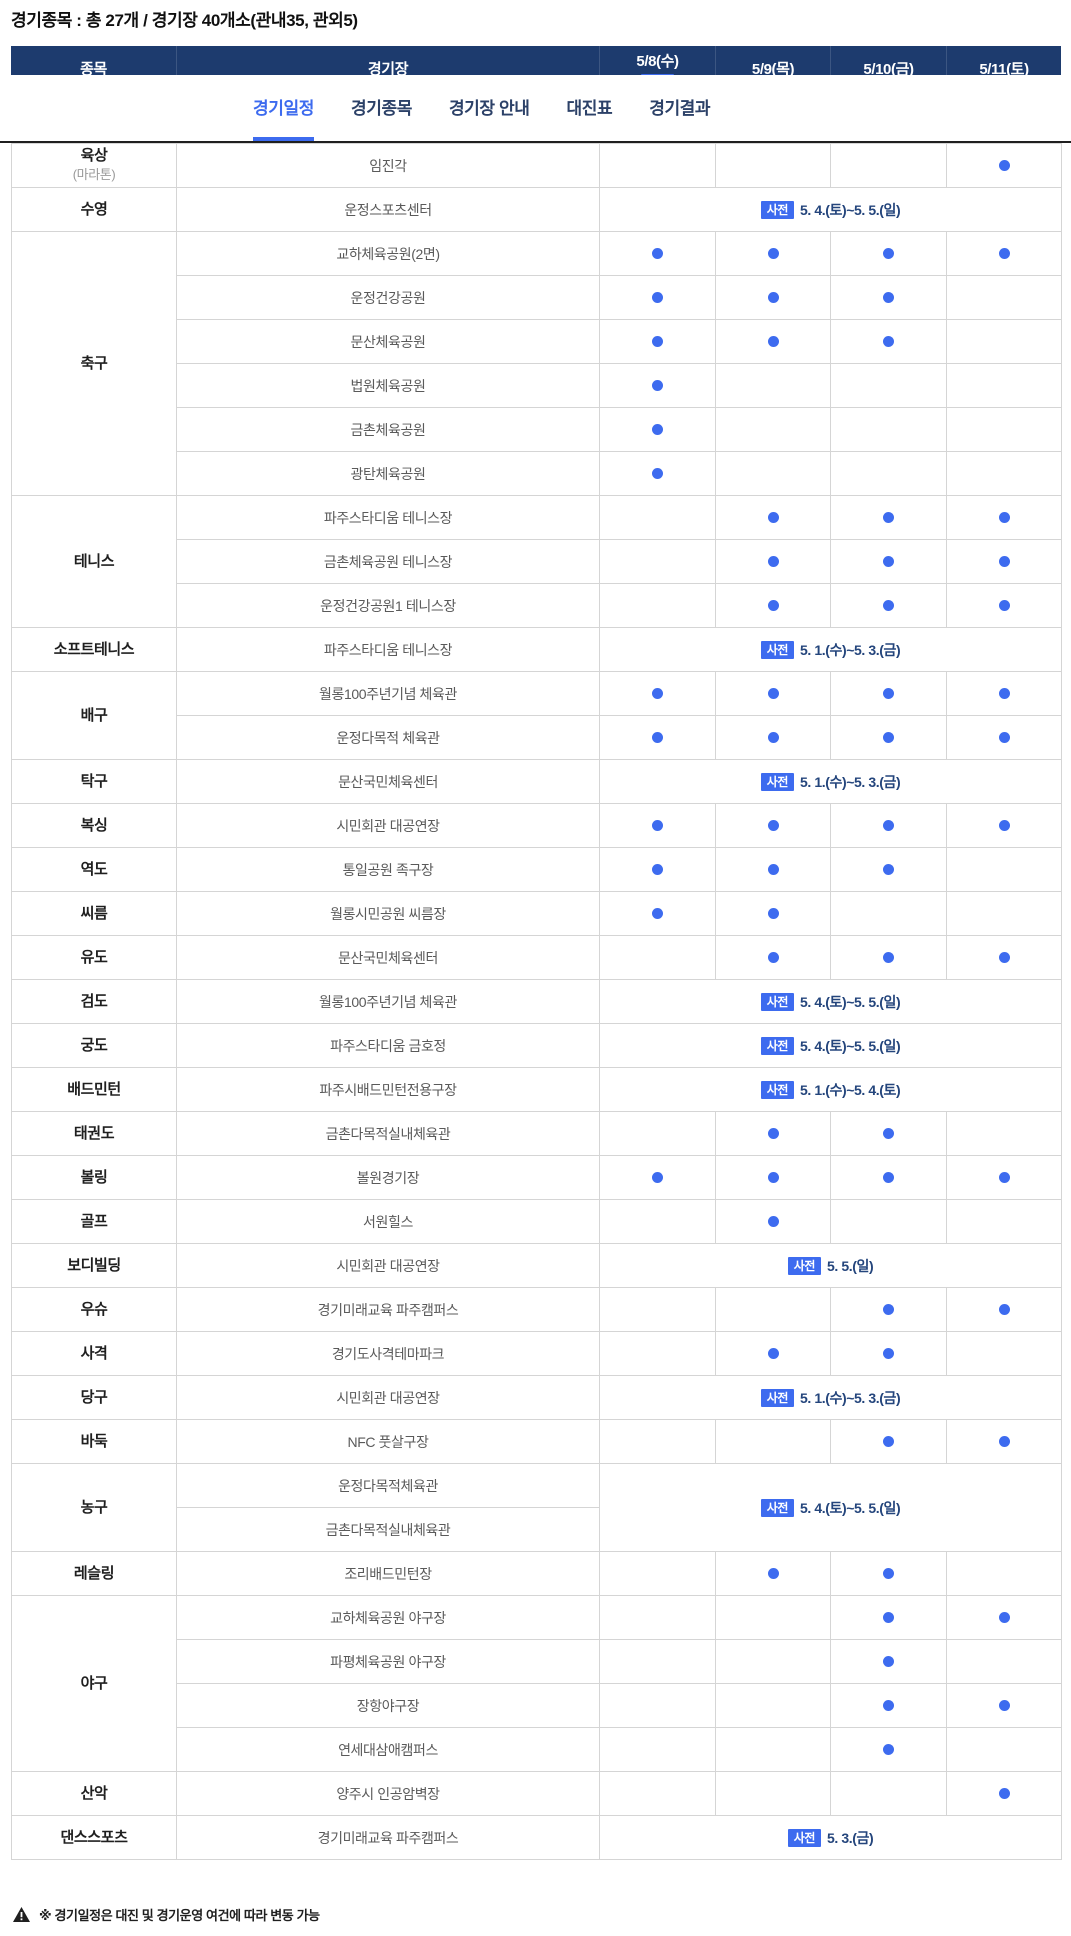 The image size is (1071, 1936). Describe the element at coordinates (537, 341) in the screenshot. I see `table-row: 문산체육공원` at that location.